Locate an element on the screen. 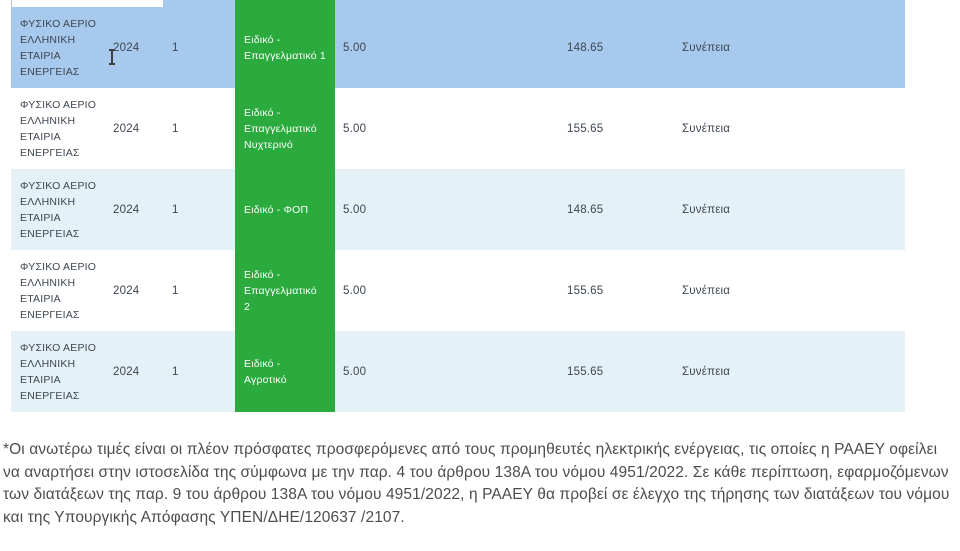  tariff-cell: Ειδικό - ΦΟΠ is located at coordinates (285, 209).